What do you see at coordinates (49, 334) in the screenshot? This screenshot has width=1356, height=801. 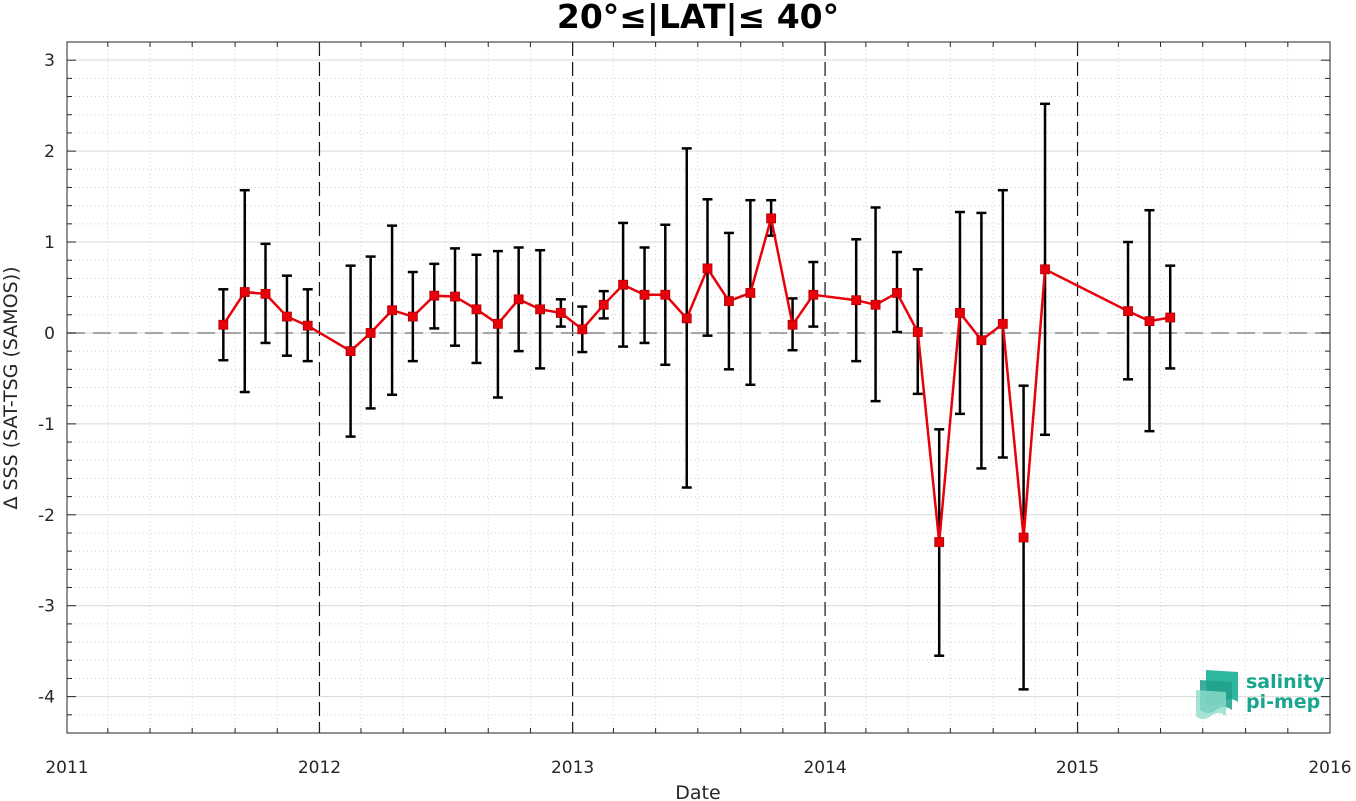 I see `y-tick-label: 0` at bounding box center [49, 334].